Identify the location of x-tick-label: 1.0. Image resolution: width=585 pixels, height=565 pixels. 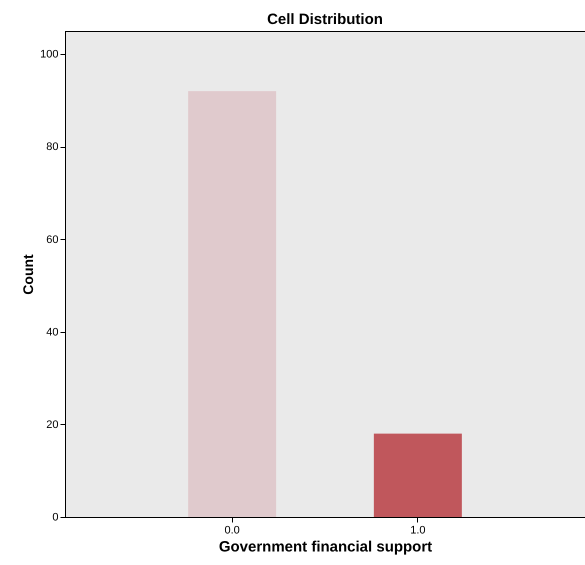
(418, 530).